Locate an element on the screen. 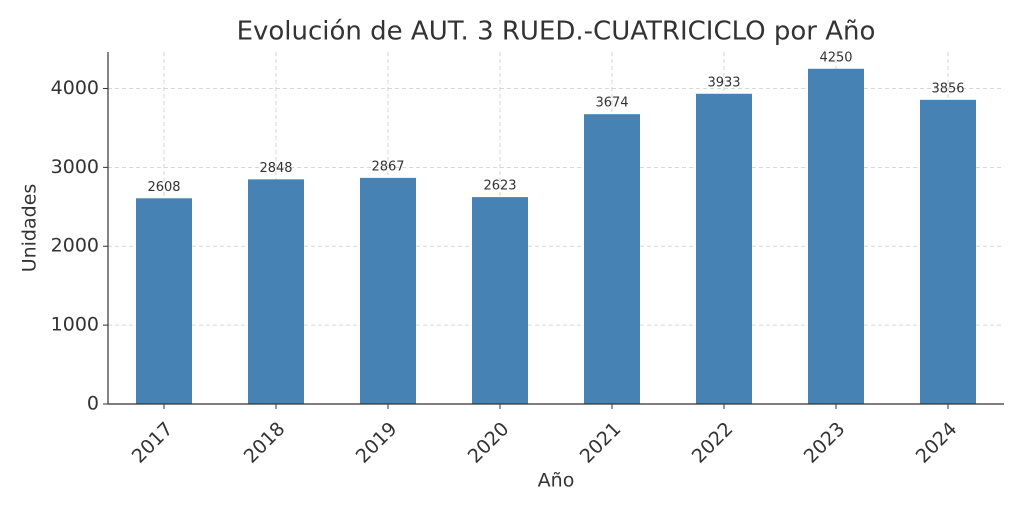 The image size is (1024, 512). x-tick-label: 2021 is located at coordinates (601, 443).